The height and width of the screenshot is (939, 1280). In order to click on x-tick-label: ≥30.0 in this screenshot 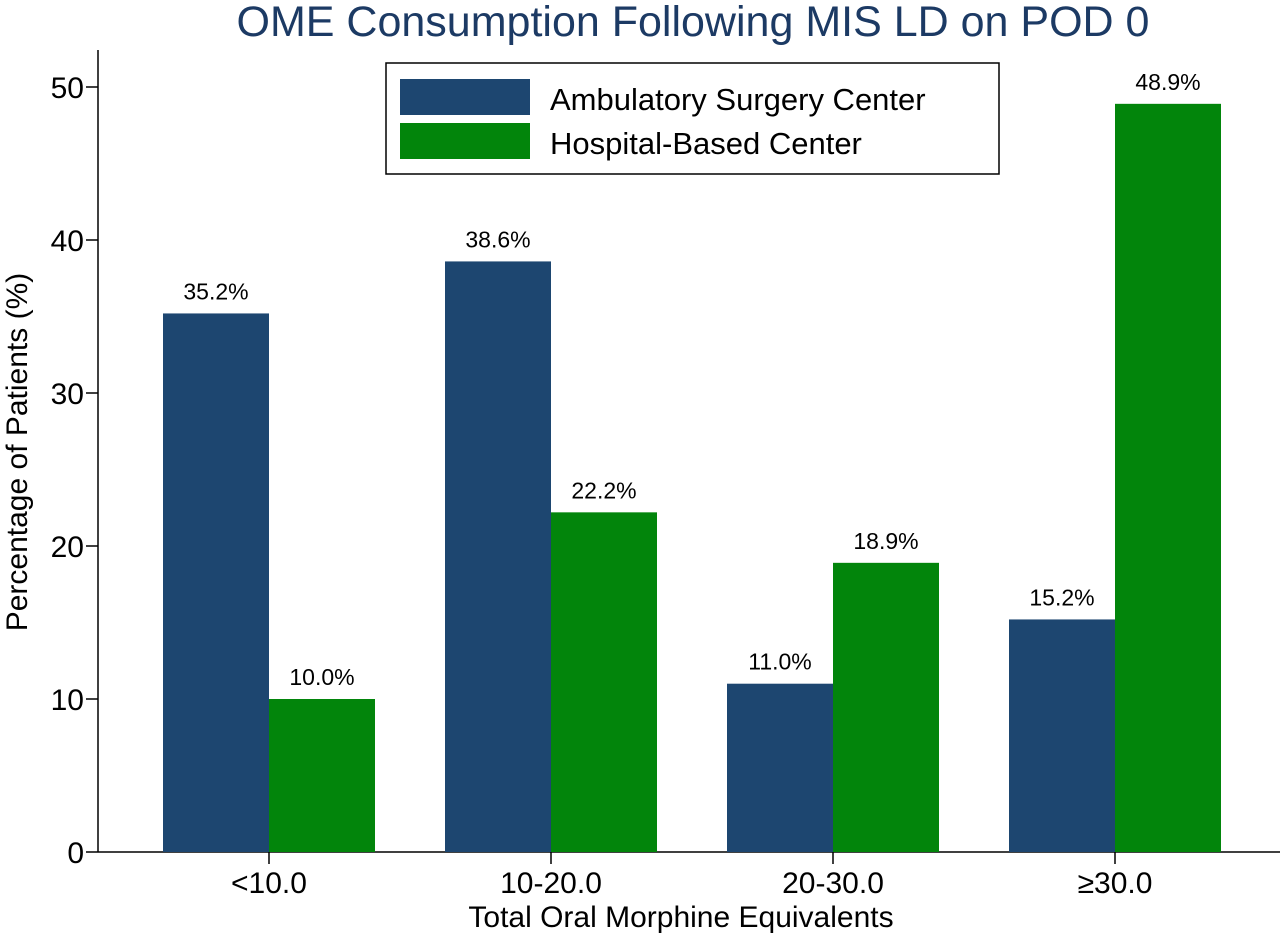, I will do `click(1115, 883)`.